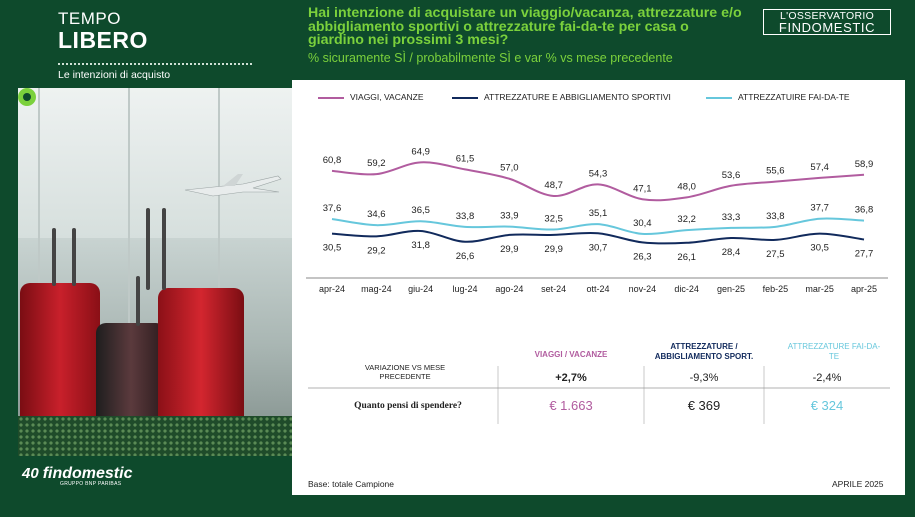 This screenshot has height=517, width=915. Describe the element at coordinates (571, 354) in the screenshot. I see `col-header-viaggi: VIAGGI / VACANZE` at that location.